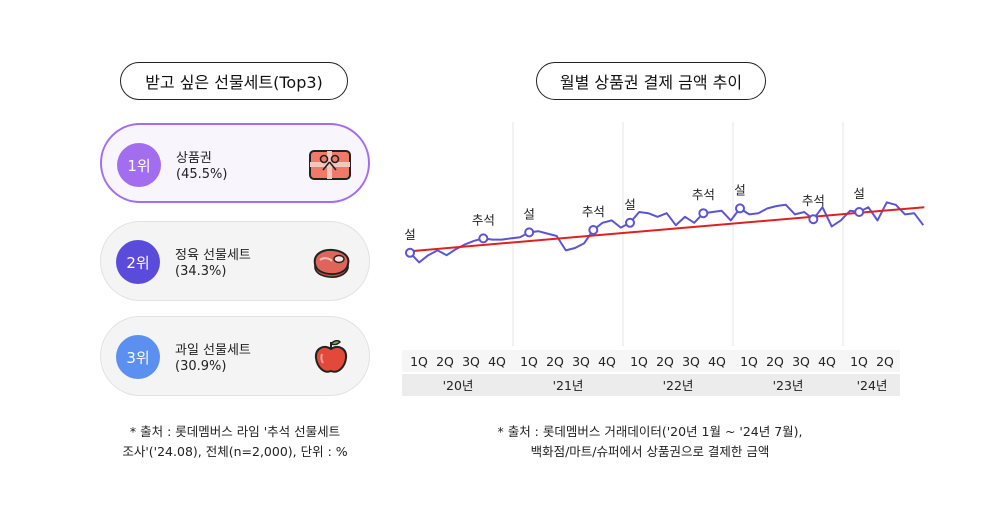 The image size is (1000, 520). I want to click on rank-badge-3: 3위, so click(138, 357).